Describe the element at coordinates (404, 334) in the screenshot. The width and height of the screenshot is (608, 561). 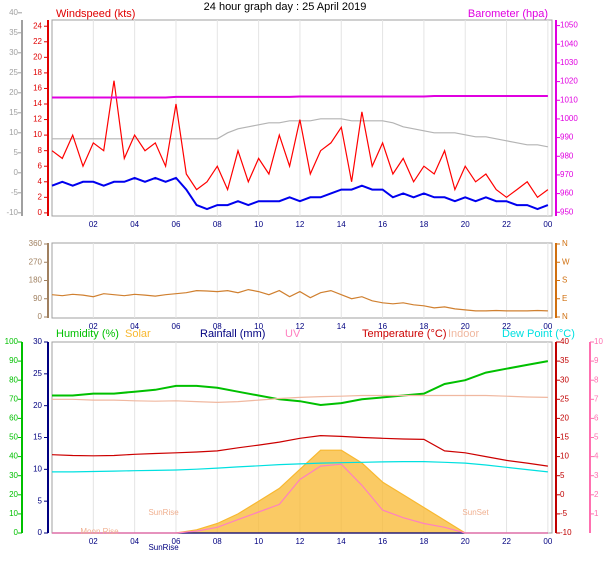
I see `legend-entry: Temperature (°C)` at that location.